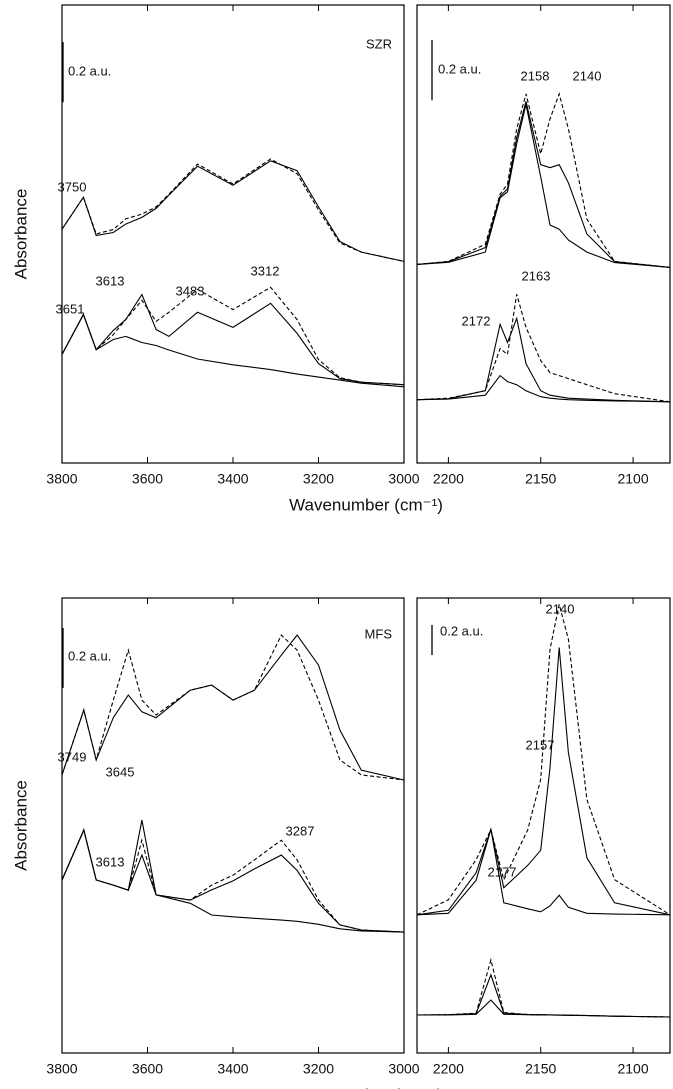 This screenshot has height=1089, width=673. Describe the element at coordinates (72, 186) in the screenshot. I see `peak-label: 3750` at that location.